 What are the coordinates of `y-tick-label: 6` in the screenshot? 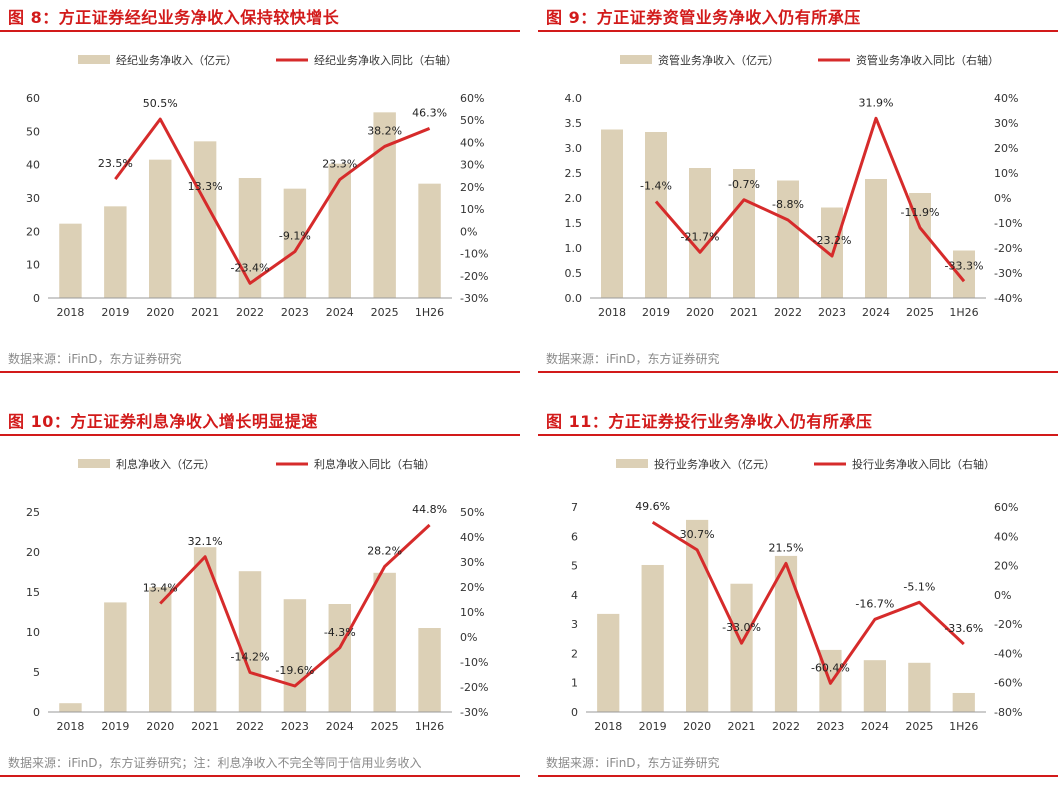 It's located at (574, 536).